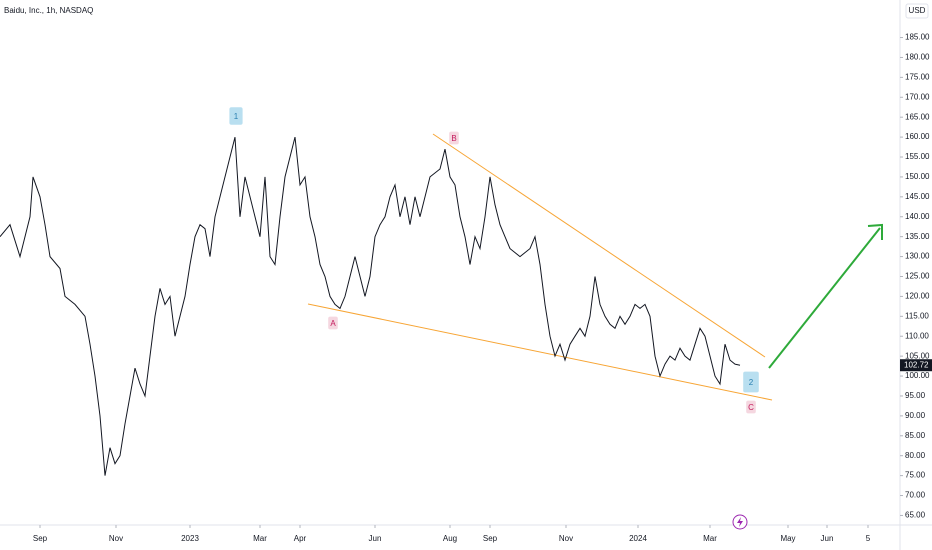 This screenshot has height=550, width=932. Describe the element at coordinates (917, 216) in the screenshot. I see `y-tick-label: 140.00` at that location.